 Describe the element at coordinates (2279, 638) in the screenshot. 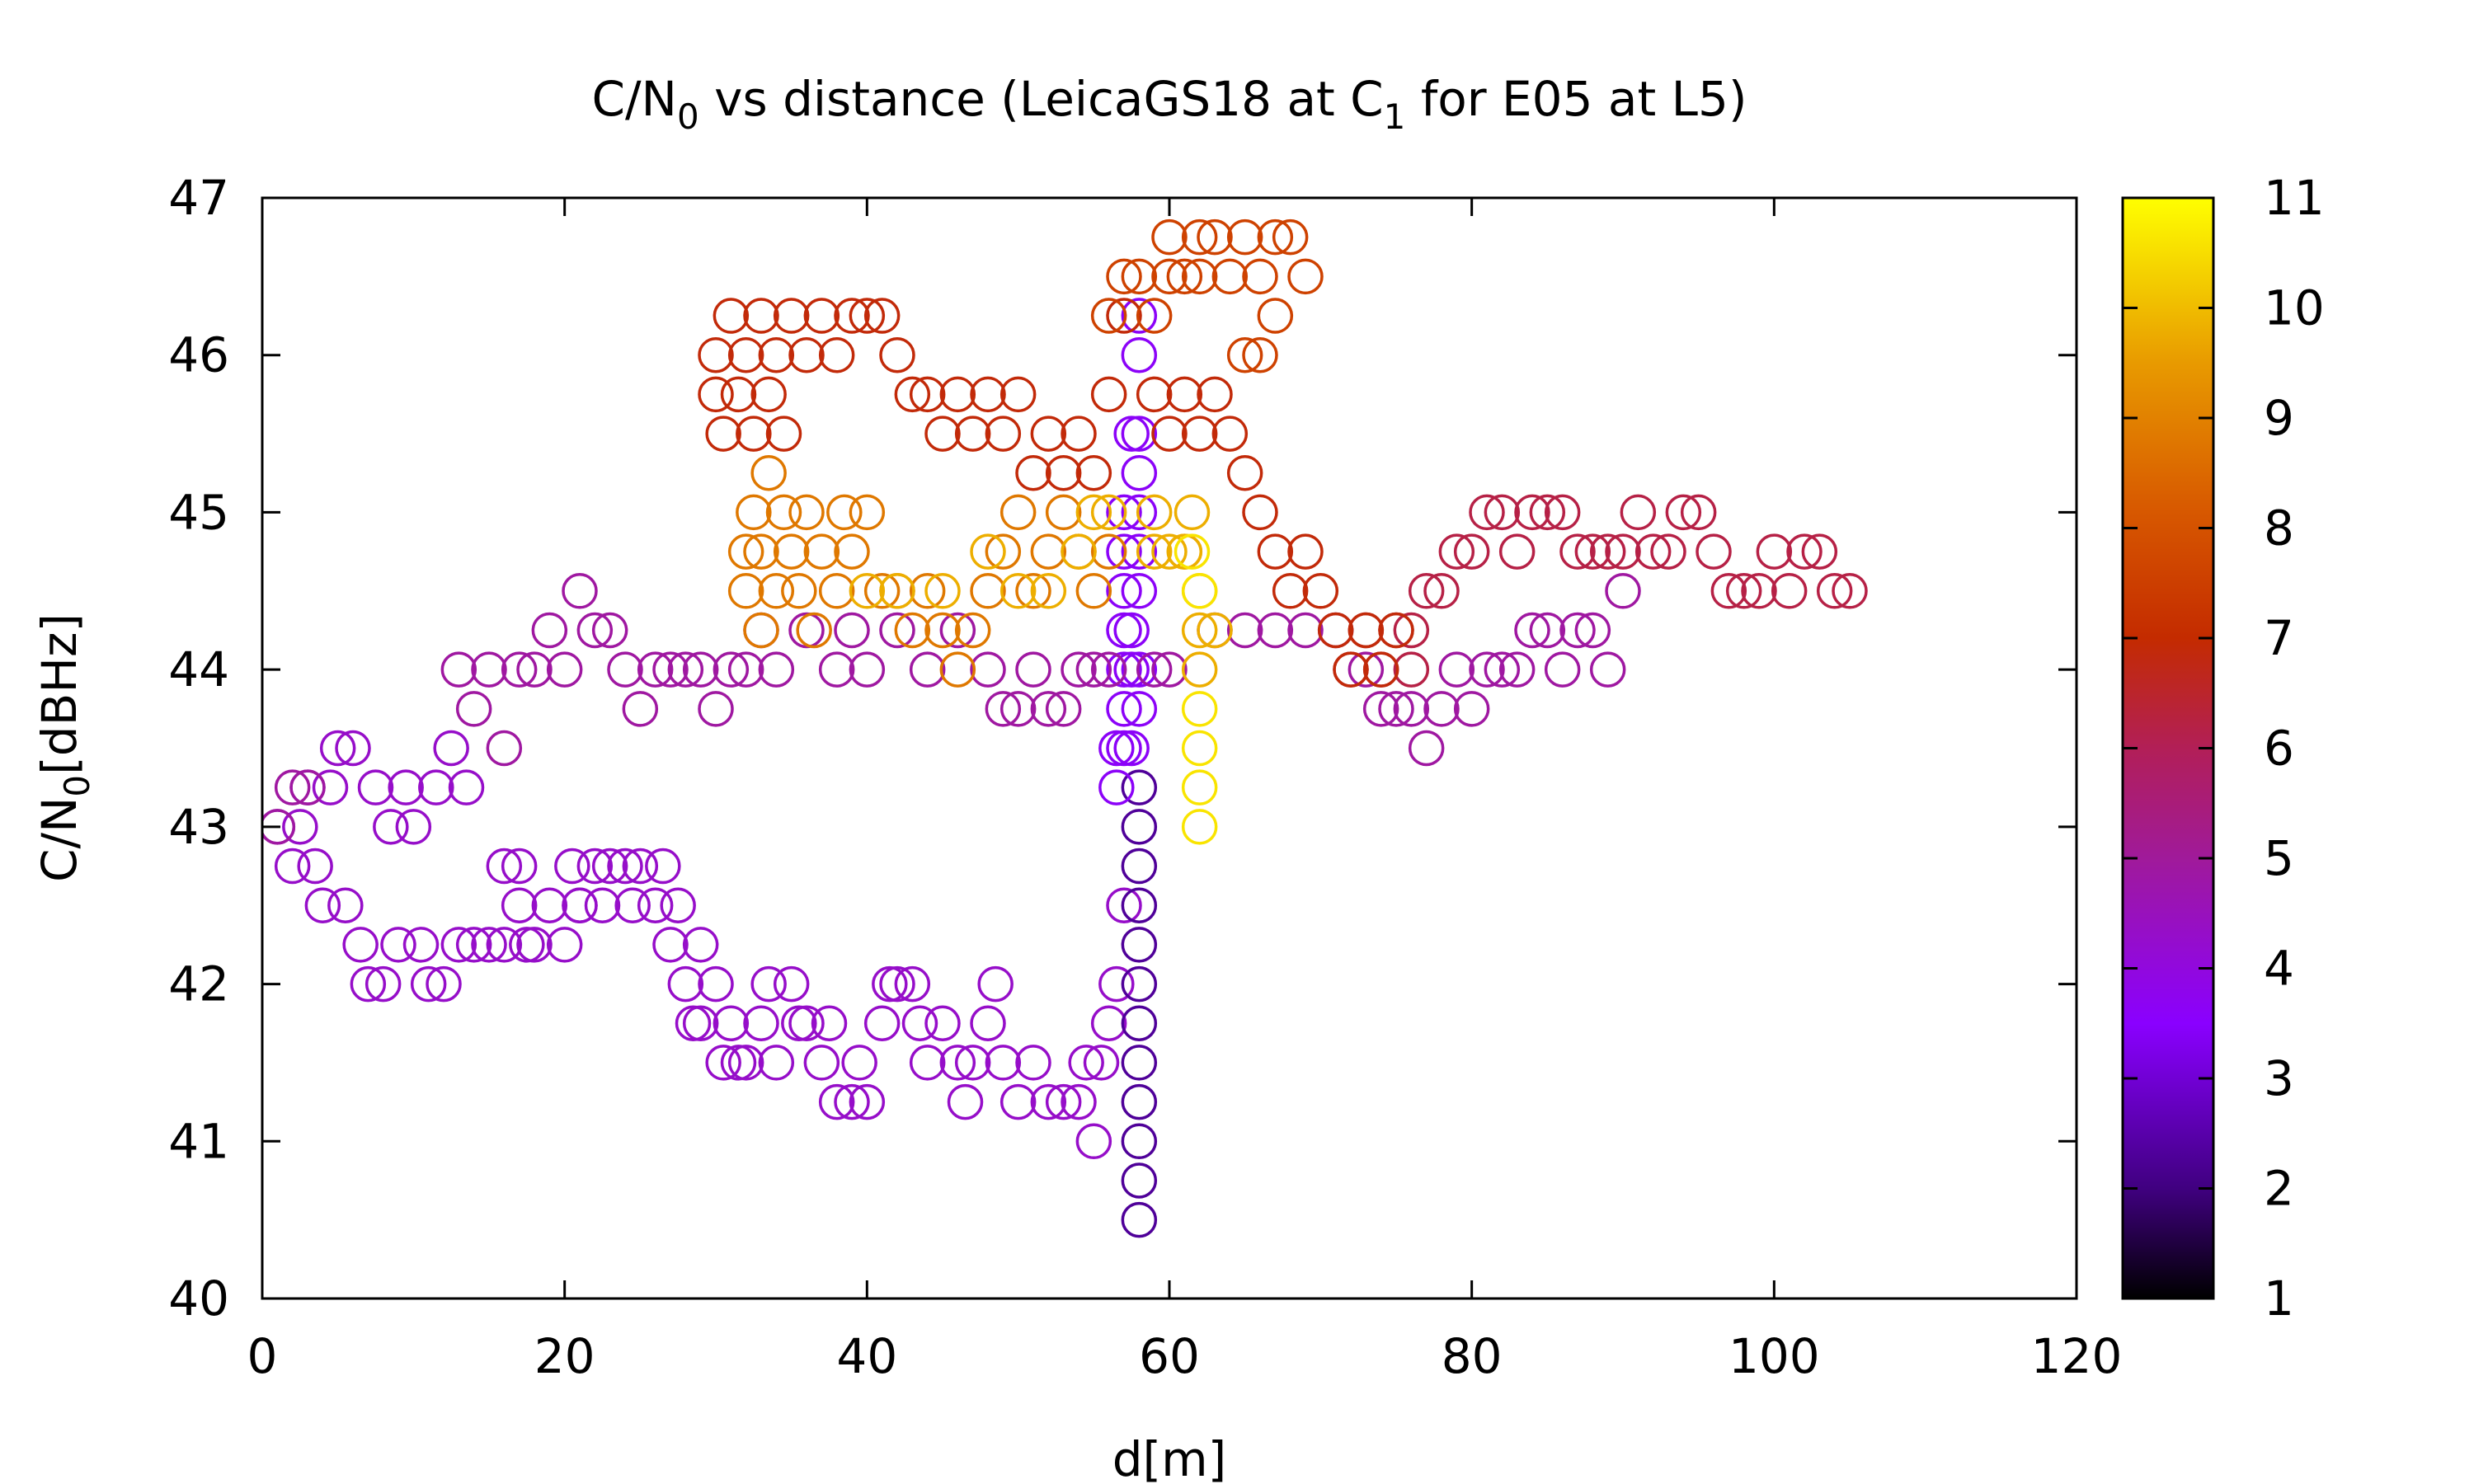

I see `colorbar-tick-label: 7` at that location.